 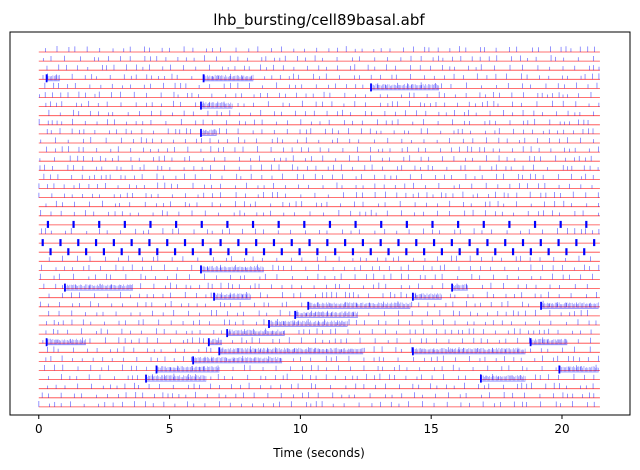 I want to click on chart-title: lhb_bursting/cell89basal.abf, so click(x=319, y=20).